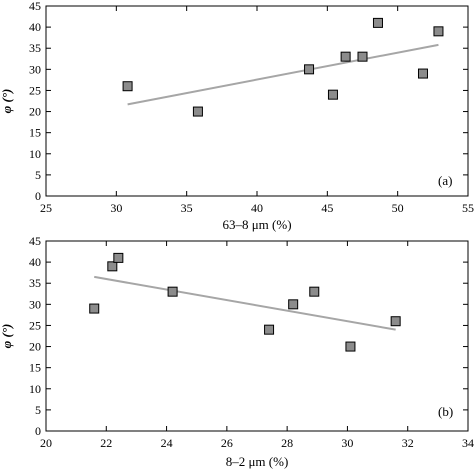 This screenshot has height=474, width=474. What do you see at coordinates (35, 283) in the screenshot?
I see `y-tick-label-b: 35` at bounding box center [35, 283].